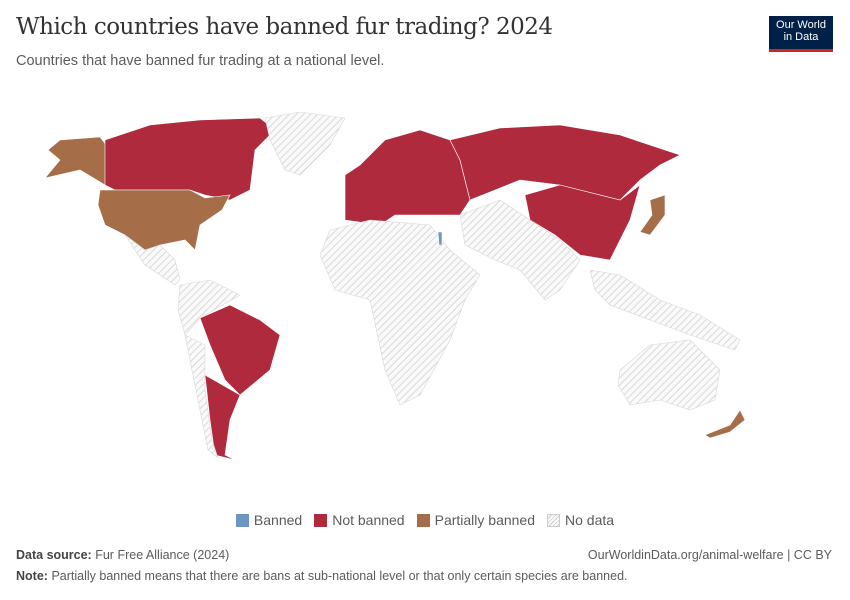 The width and height of the screenshot is (850, 600). I want to click on legend-label: No data, so click(590, 520).